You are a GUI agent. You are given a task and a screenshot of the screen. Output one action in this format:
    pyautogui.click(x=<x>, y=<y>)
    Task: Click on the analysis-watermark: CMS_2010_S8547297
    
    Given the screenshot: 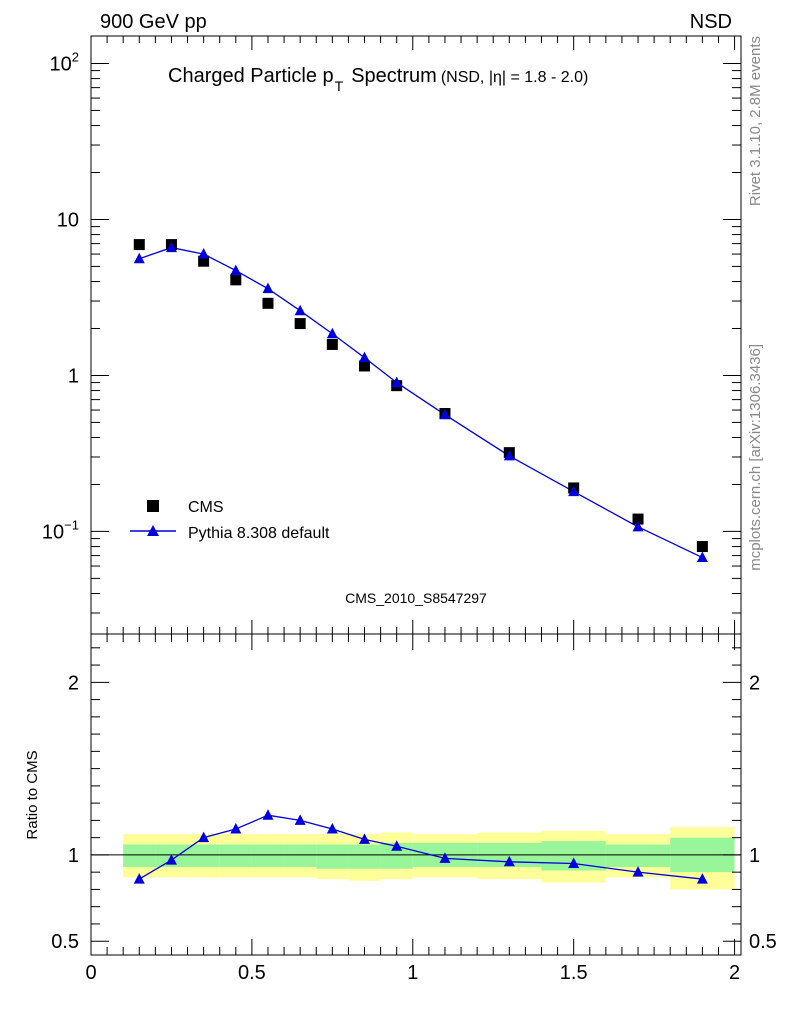 What is the action you would take?
    pyautogui.click(x=416, y=598)
    